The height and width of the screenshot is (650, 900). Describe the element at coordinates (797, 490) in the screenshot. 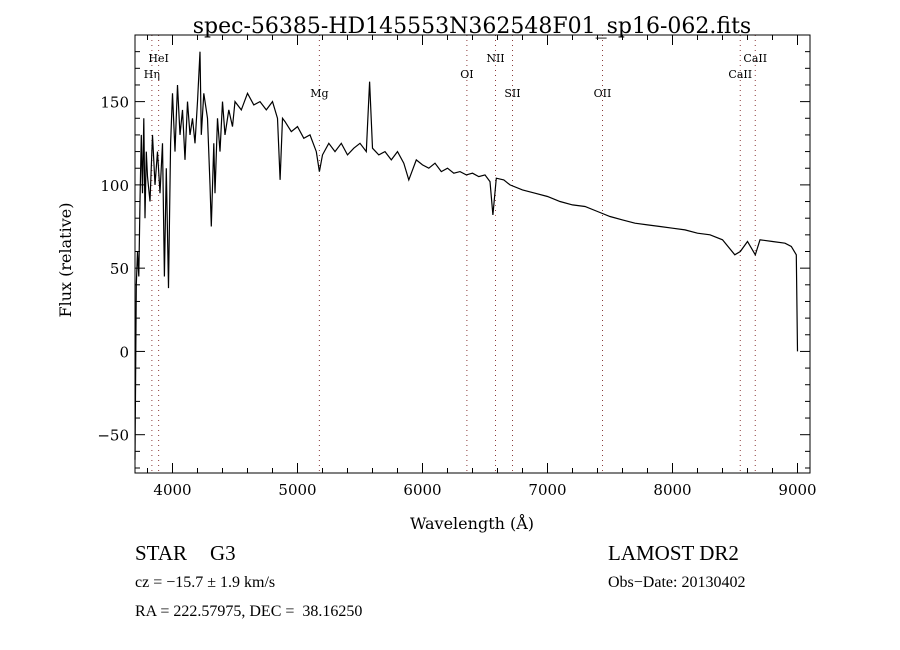

I see `x-tick-label: 9000` at that location.